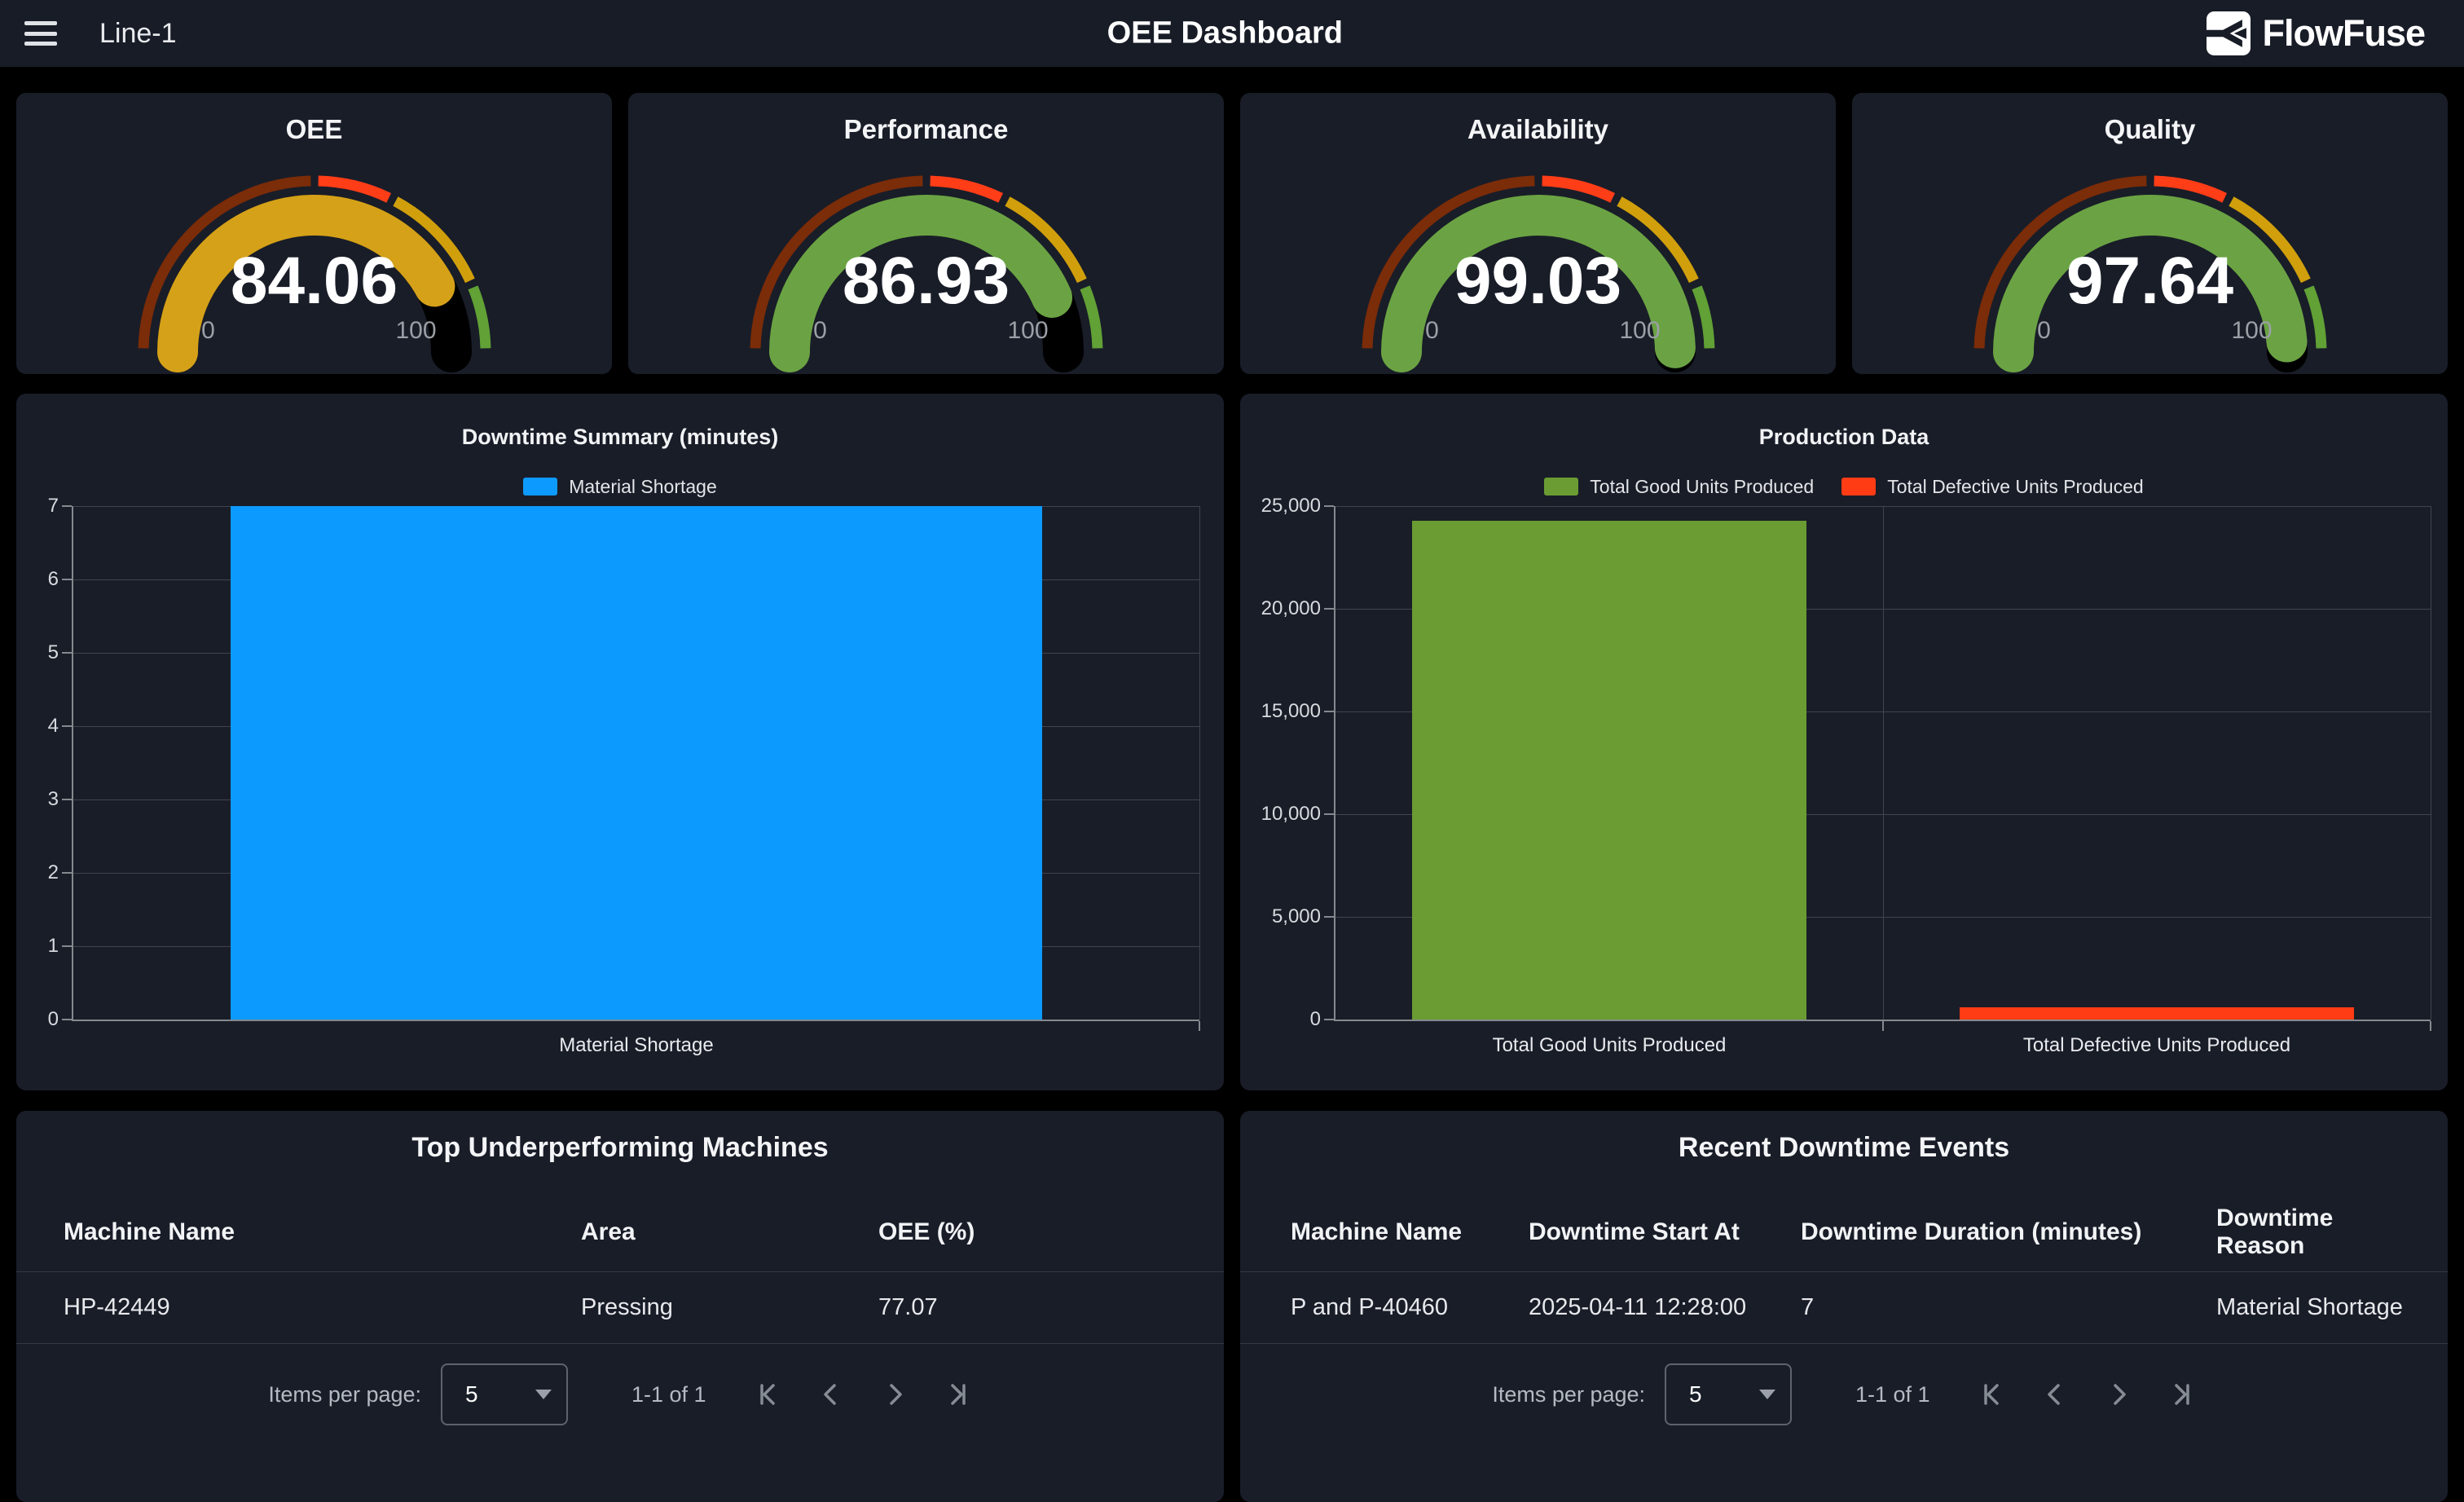  Describe the element at coordinates (1291, 608) in the screenshot. I see `y-axis-tick-label: 20,000` at that location.